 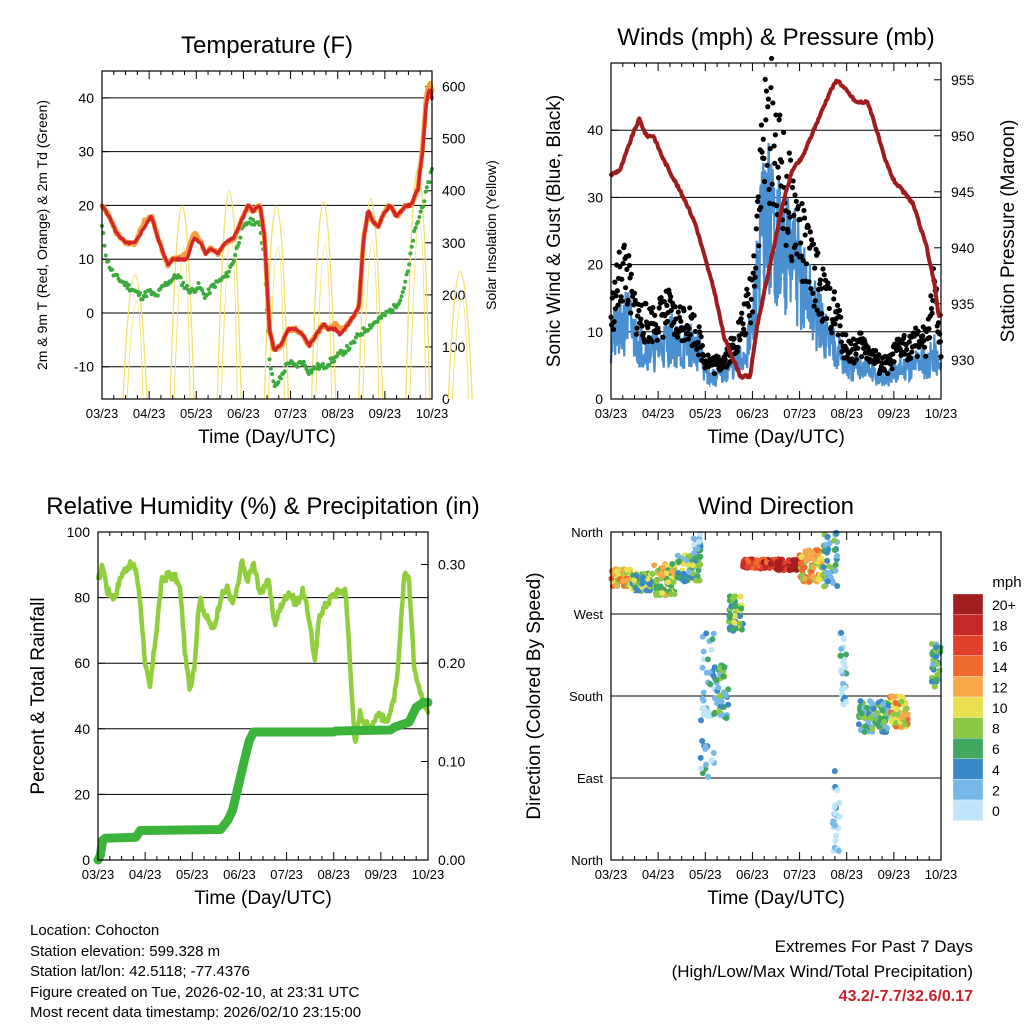 What do you see at coordinates (589, 614) in the screenshot?
I see `y-tick-label: West` at bounding box center [589, 614].